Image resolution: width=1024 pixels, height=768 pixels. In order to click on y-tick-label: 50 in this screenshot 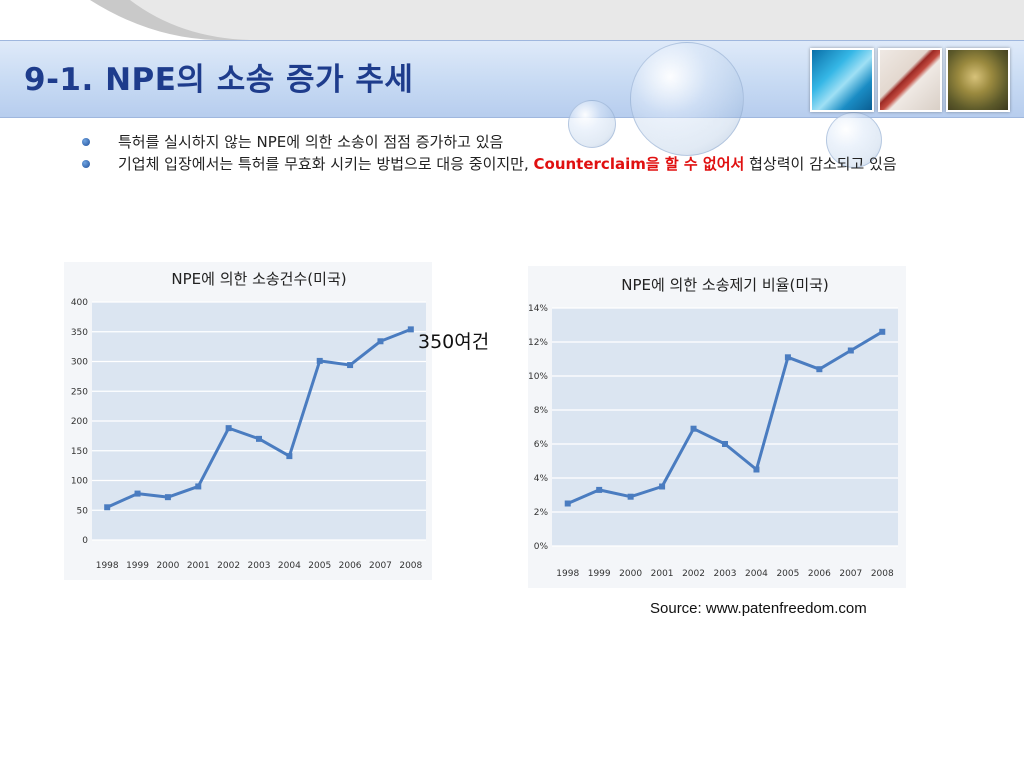, I will do `click(83, 511)`.